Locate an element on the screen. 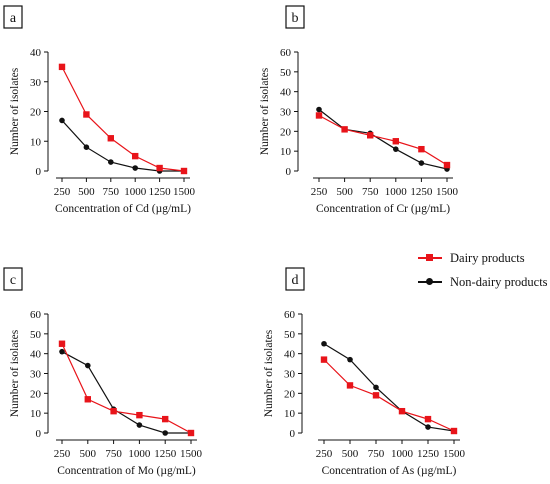 The width and height of the screenshot is (550, 484). x-axis-title: Concentration of Mo (µg/mL) is located at coordinates (126, 471).